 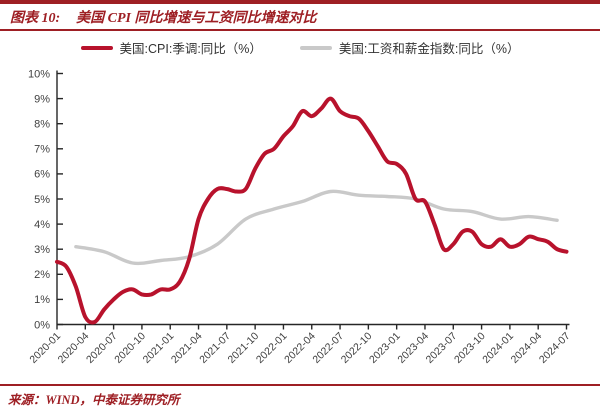 What do you see at coordinates (42, 300) in the screenshot?
I see `svg-text: 1%` at bounding box center [42, 300].